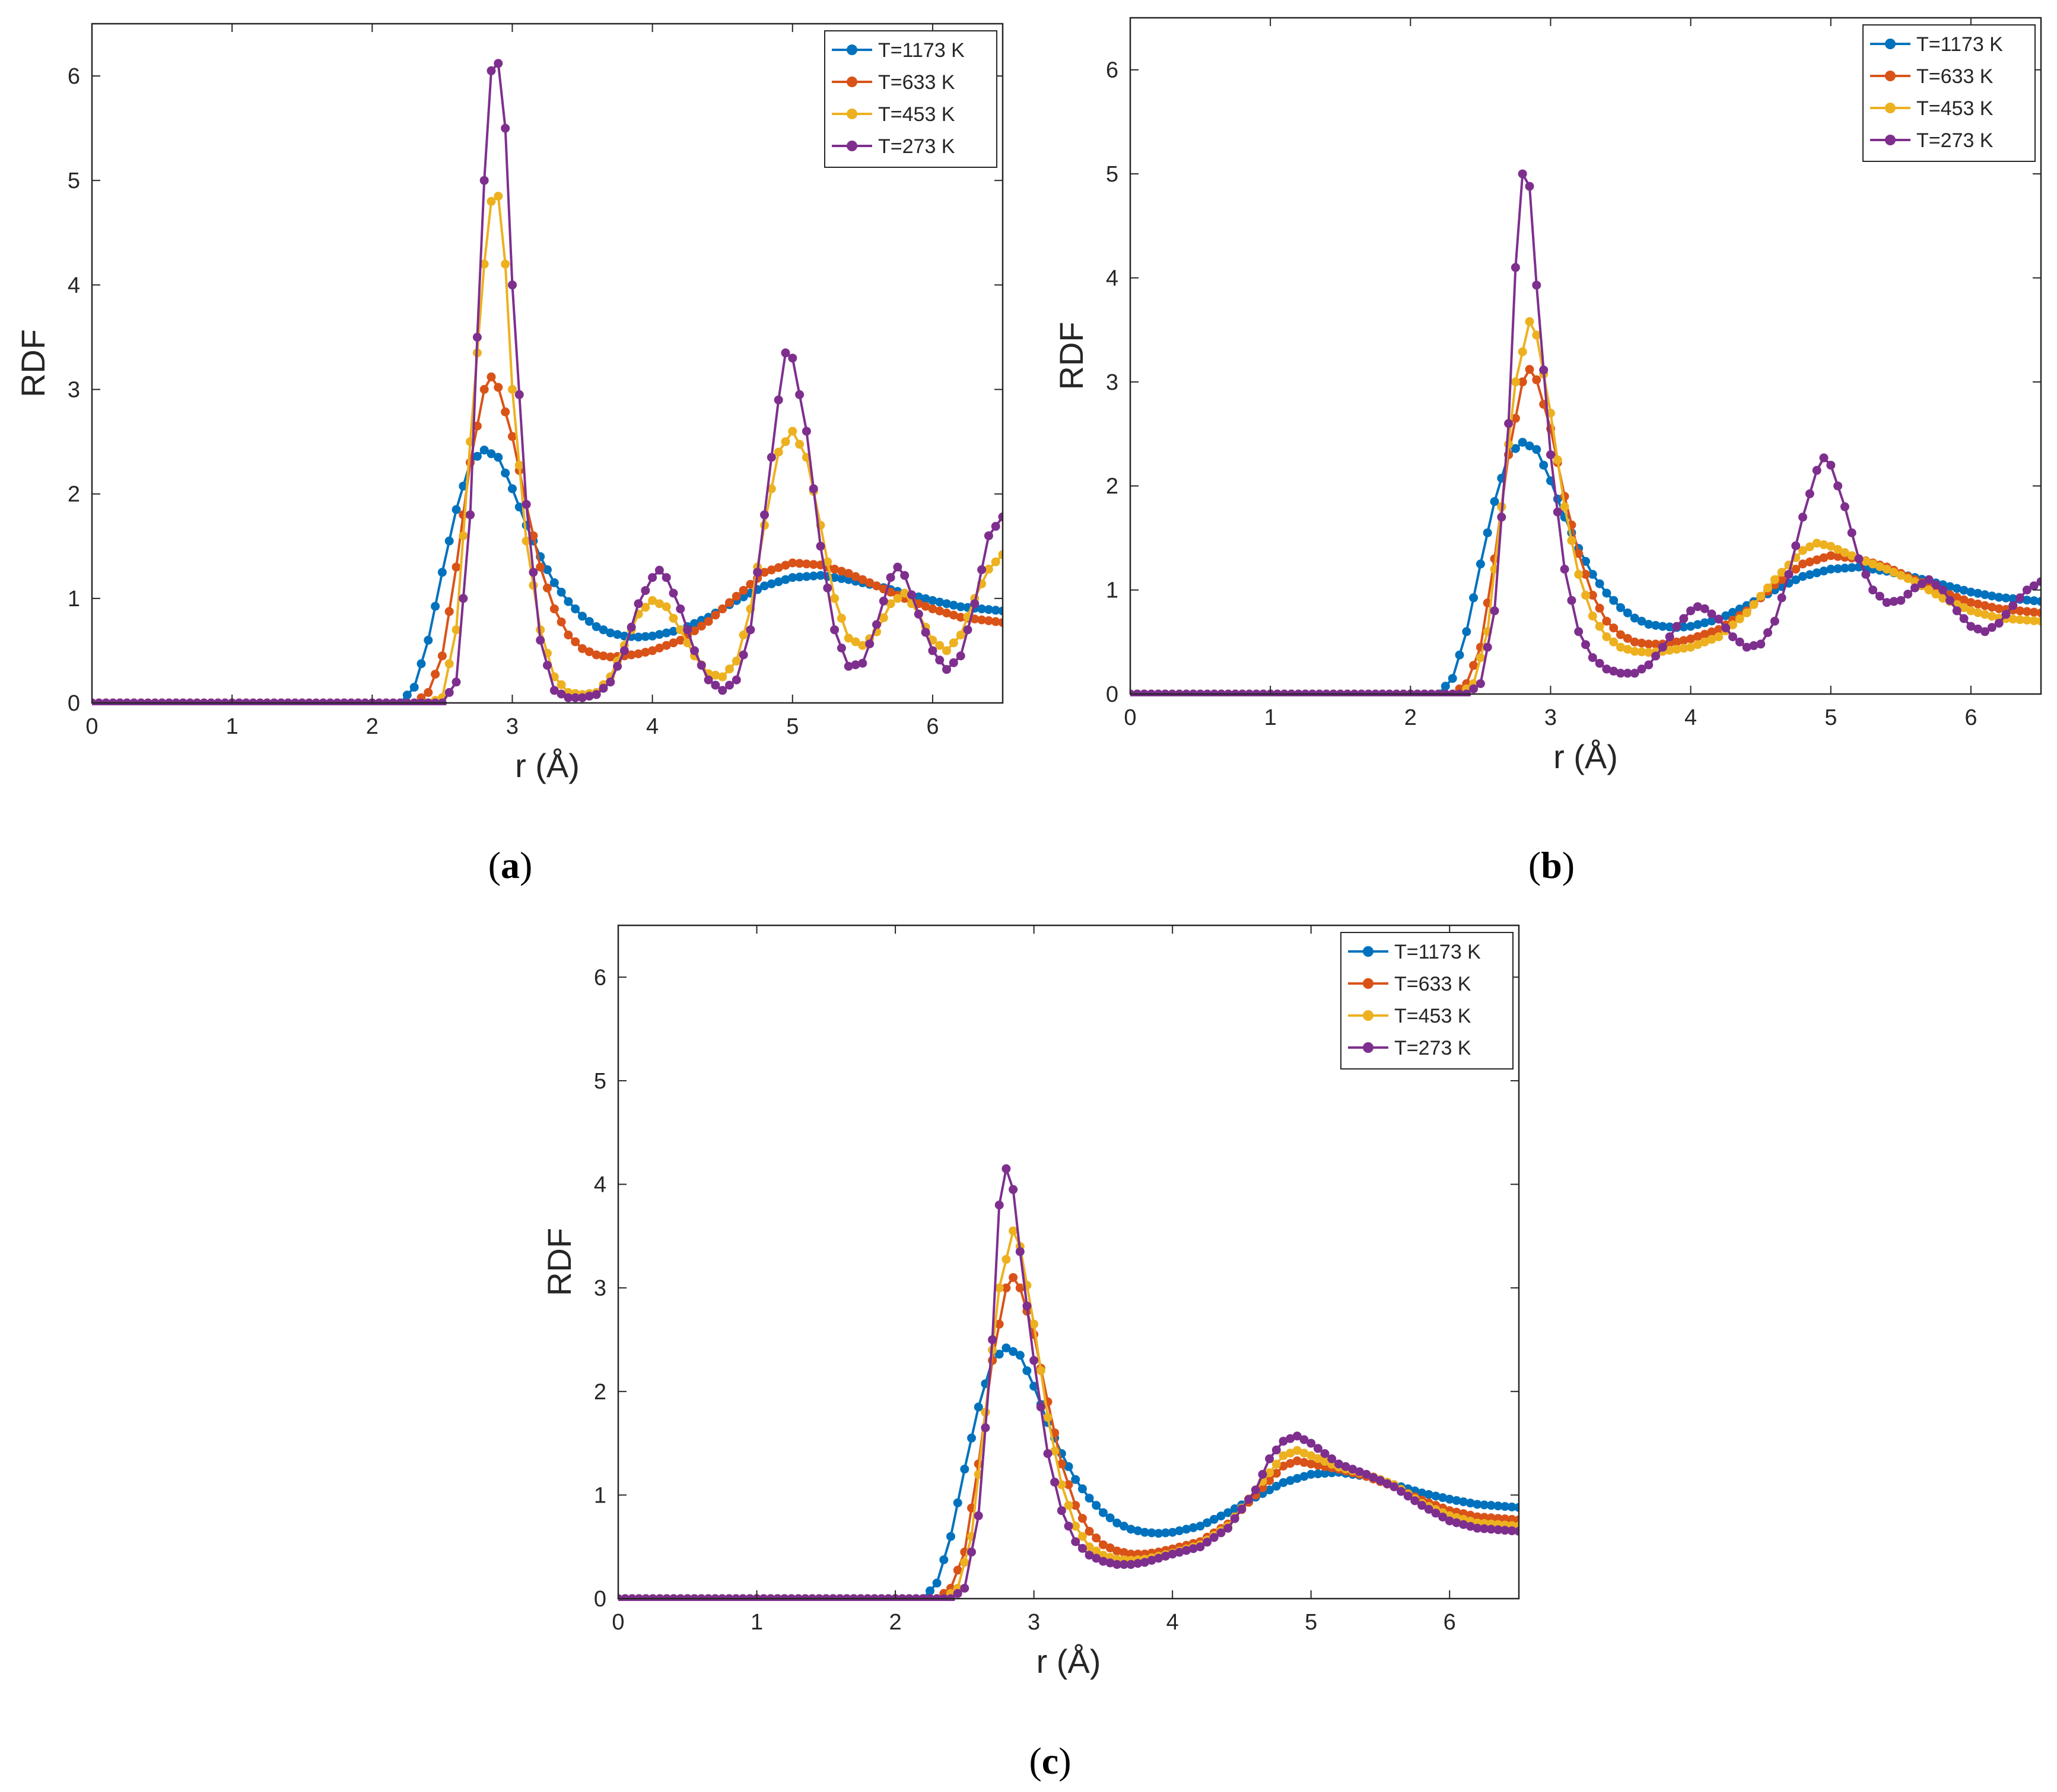 The width and height of the screenshot is (2057, 1792). Describe the element at coordinates (1069, 1661) in the screenshot. I see `x-axis-label: r (Å)` at that location.